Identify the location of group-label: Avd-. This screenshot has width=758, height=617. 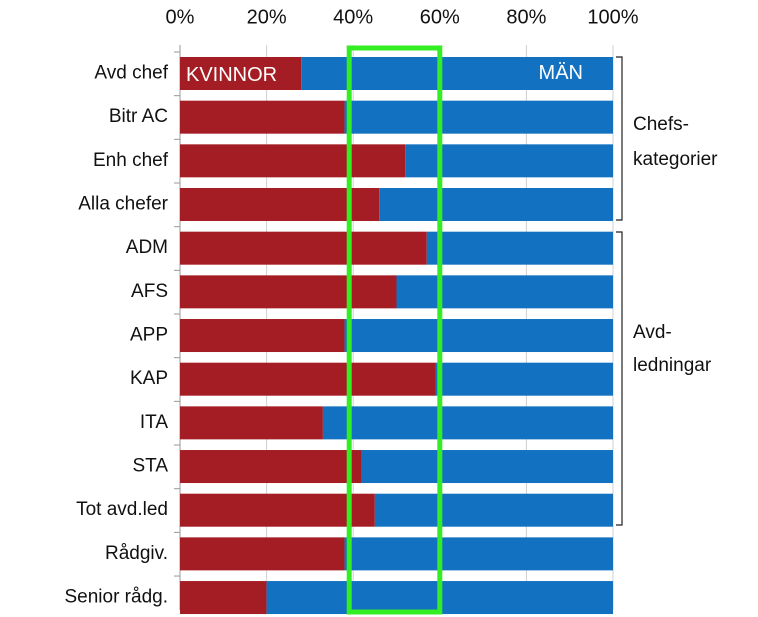
(652, 332).